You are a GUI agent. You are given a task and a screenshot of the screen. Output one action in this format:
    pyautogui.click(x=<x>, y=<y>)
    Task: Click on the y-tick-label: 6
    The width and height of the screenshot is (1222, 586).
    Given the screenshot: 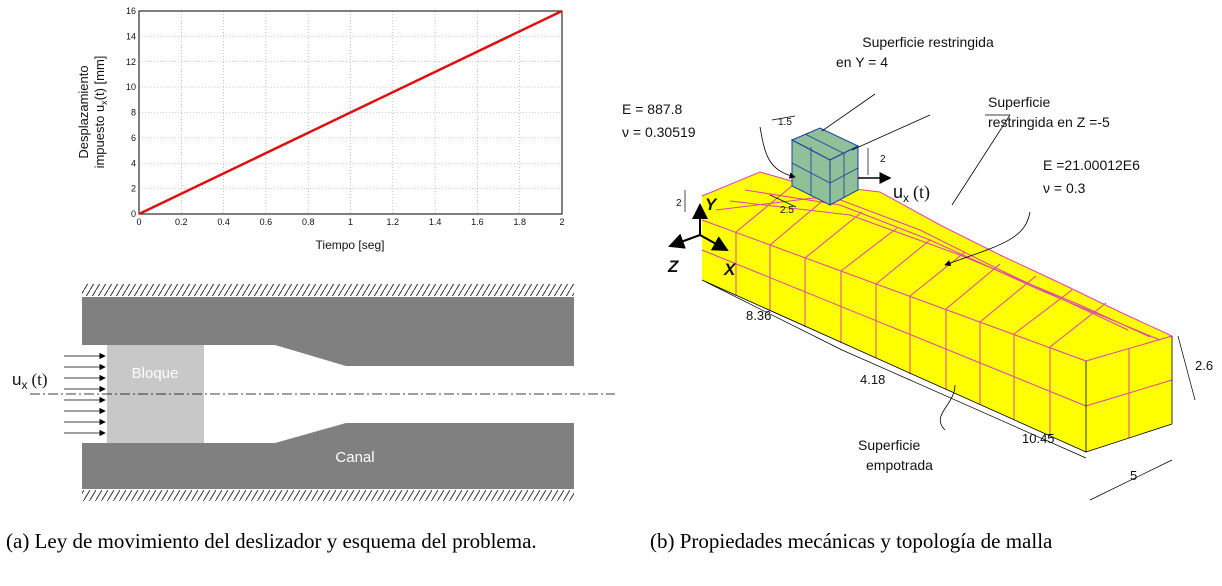 What is the action you would take?
    pyautogui.click(x=133, y=138)
    